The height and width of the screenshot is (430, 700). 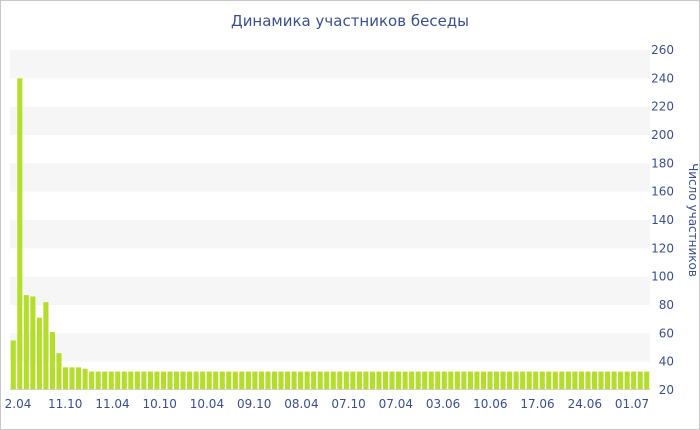 I want to click on y-tick-label: 220, so click(x=662, y=107).